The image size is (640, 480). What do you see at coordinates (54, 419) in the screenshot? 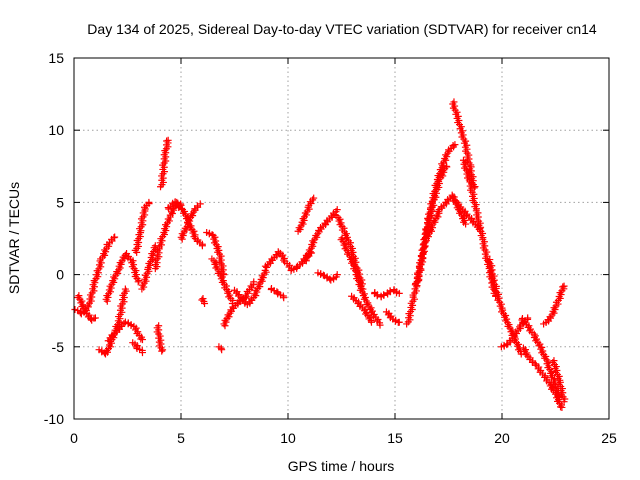
I see `y-tick-label: -10` at bounding box center [54, 419].